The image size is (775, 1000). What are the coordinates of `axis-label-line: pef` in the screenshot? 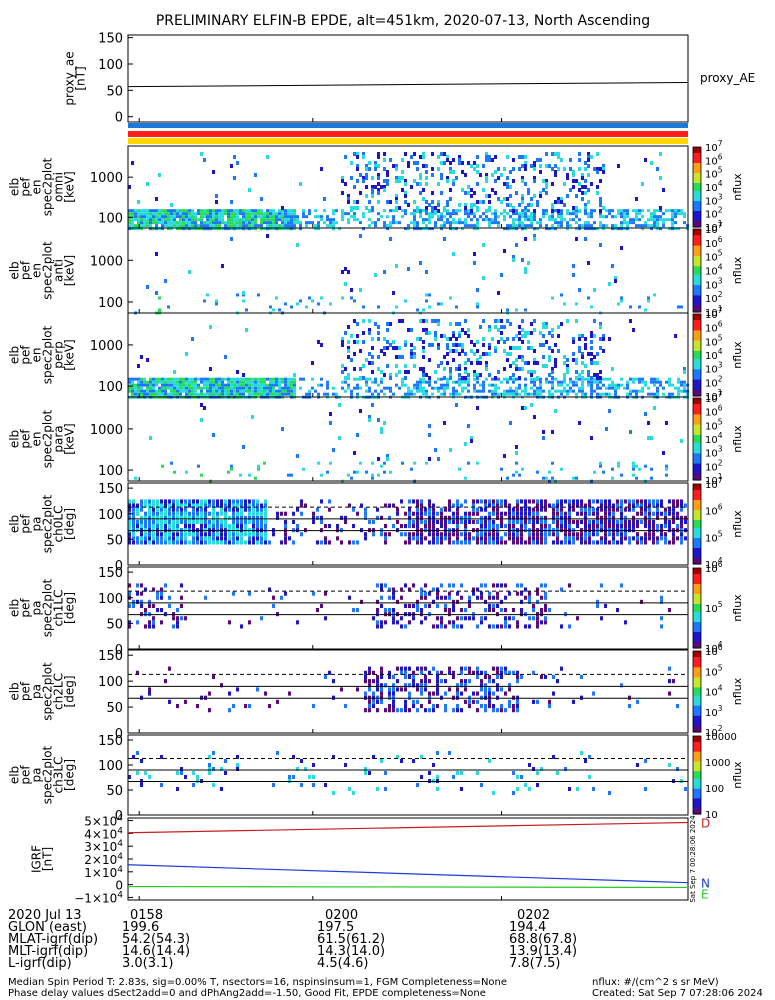 It's located at (26, 187).